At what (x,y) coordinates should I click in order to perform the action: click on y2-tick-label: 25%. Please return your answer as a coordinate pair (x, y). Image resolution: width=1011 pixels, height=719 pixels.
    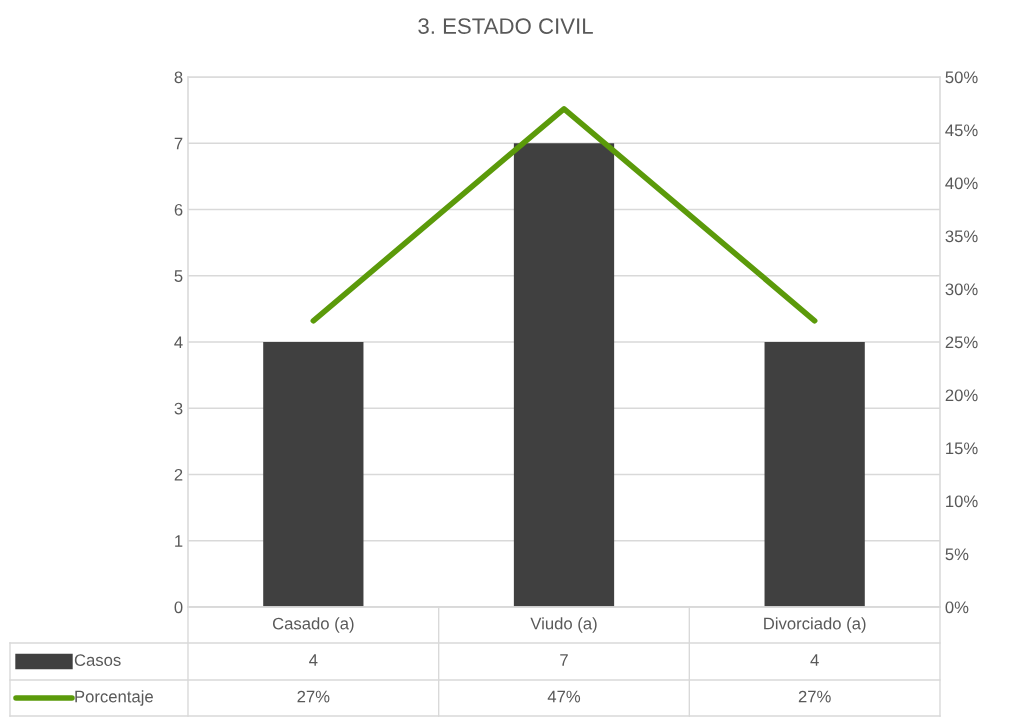
    Looking at the image, I should click on (961, 342).